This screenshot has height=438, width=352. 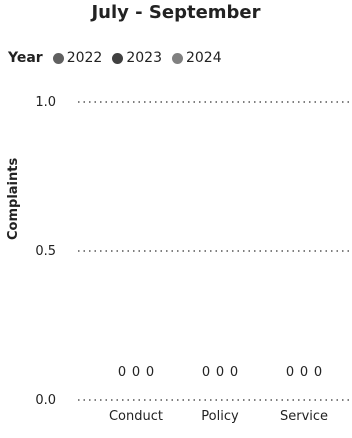 I want to click on data-label-2024-0: 0, so click(x=150, y=372).